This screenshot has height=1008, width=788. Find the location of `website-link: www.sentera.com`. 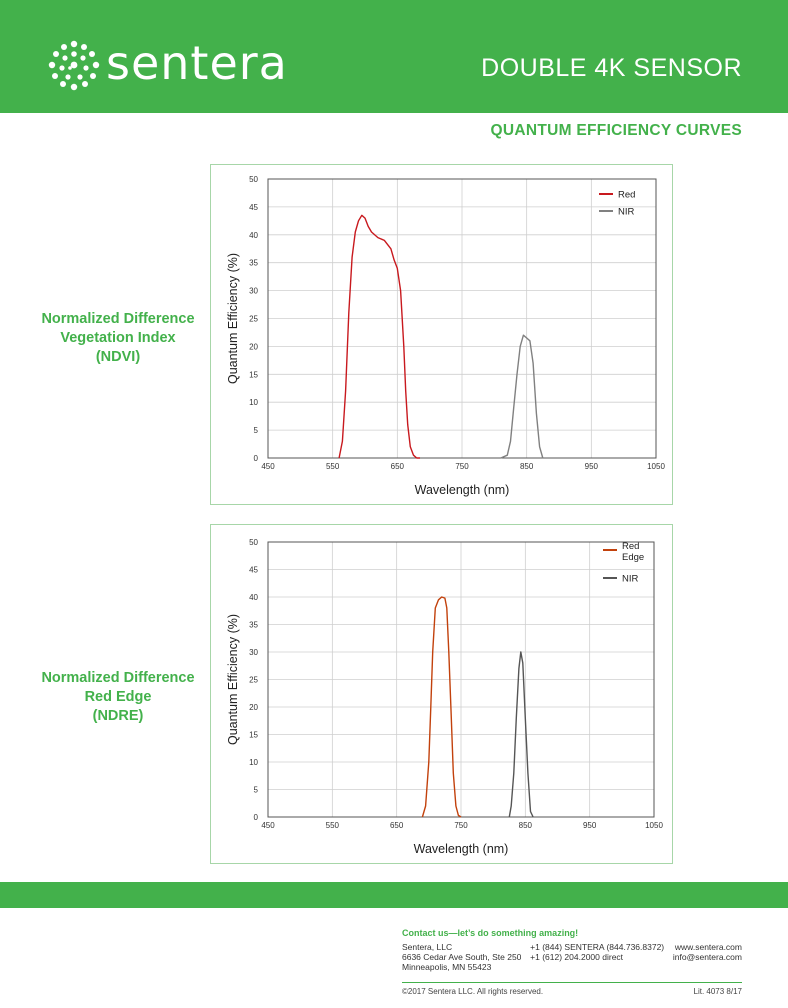

website-link: www.sentera.com is located at coordinates (708, 947).